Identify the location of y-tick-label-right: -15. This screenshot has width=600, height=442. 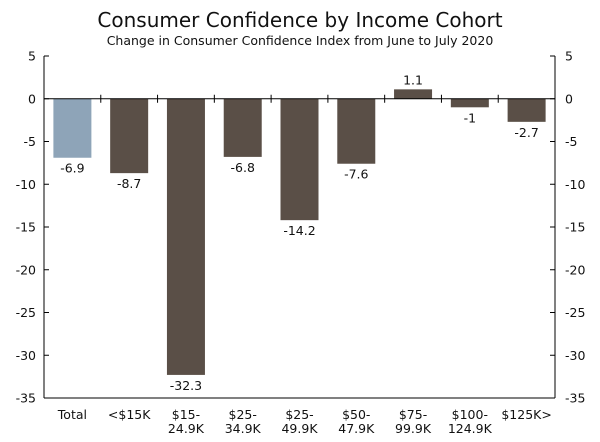
(575, 227).